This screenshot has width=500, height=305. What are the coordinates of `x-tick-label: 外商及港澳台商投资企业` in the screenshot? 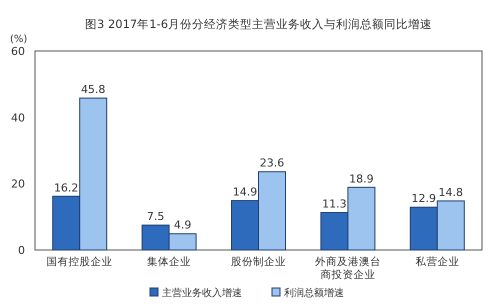 It's located at (347, 268).